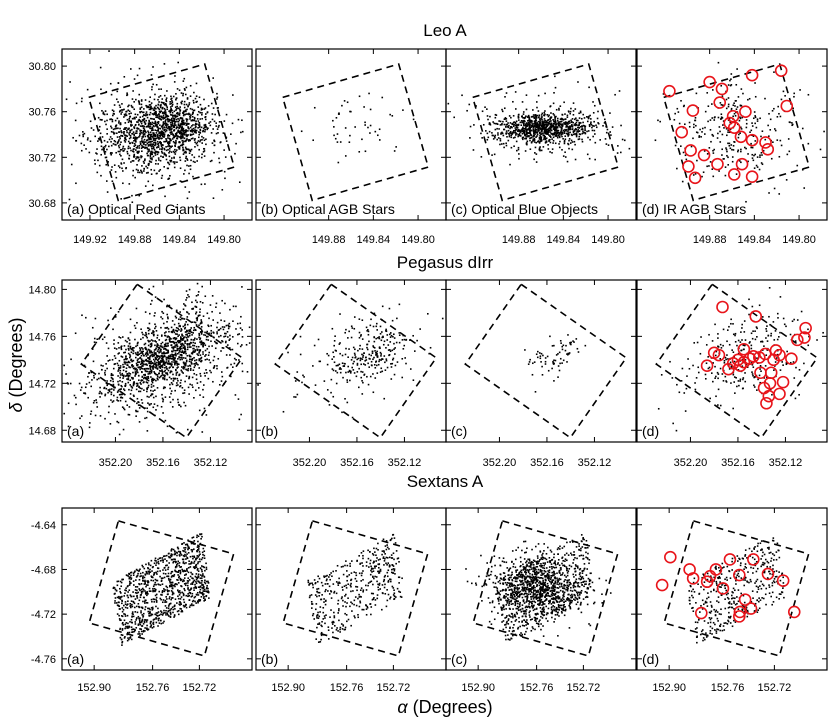 Image resolution: width=830 pixels, height=720 pixels. Describe the element at coordinates (765, 142) in the screenshot. I see `ir-agb-marker` at that location.